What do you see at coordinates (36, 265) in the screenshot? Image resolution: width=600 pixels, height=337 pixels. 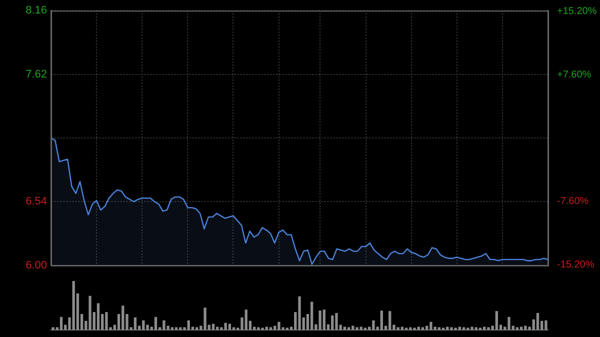 I see `y-tick-label: 6.00` at bounding box center [36, 265].